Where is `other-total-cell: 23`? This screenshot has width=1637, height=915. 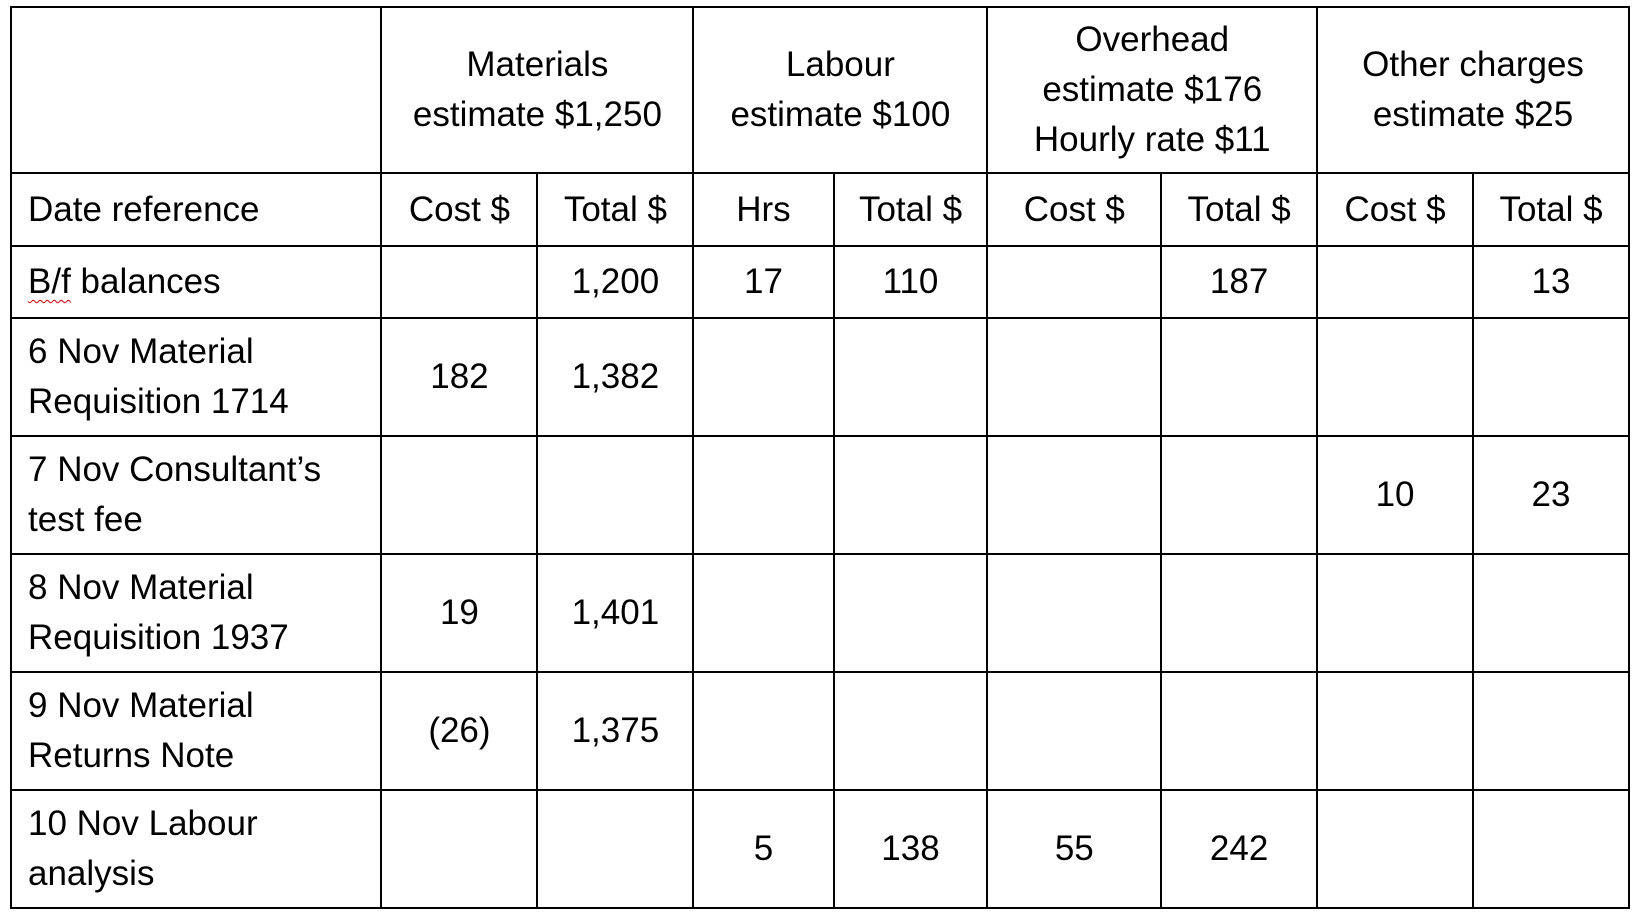 other-total-cell: 23 is located at coordinates (1551, 495).